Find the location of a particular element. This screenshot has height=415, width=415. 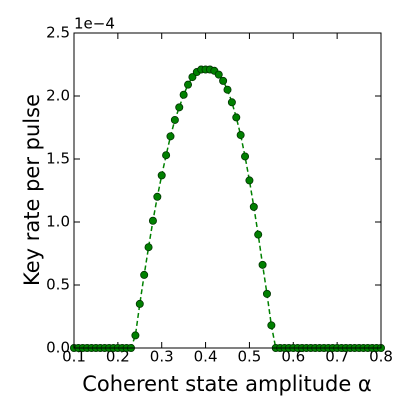

x-tick-label: 0.2 is located at coordinates (118, 357).